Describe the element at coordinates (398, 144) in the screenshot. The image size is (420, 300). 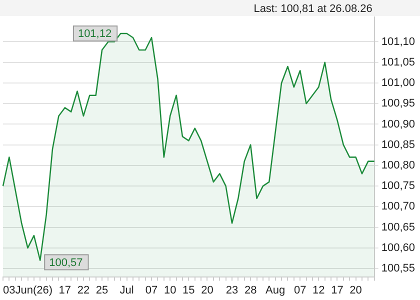
I see `y-tick-label: 100,85` at that location.